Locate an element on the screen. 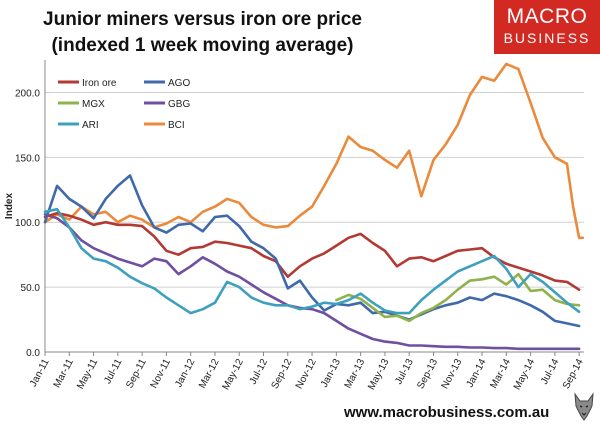 The height and width of the screenshot is (424, 600). x-tick-label: Sep-14 is located at coordinates (573, 374).